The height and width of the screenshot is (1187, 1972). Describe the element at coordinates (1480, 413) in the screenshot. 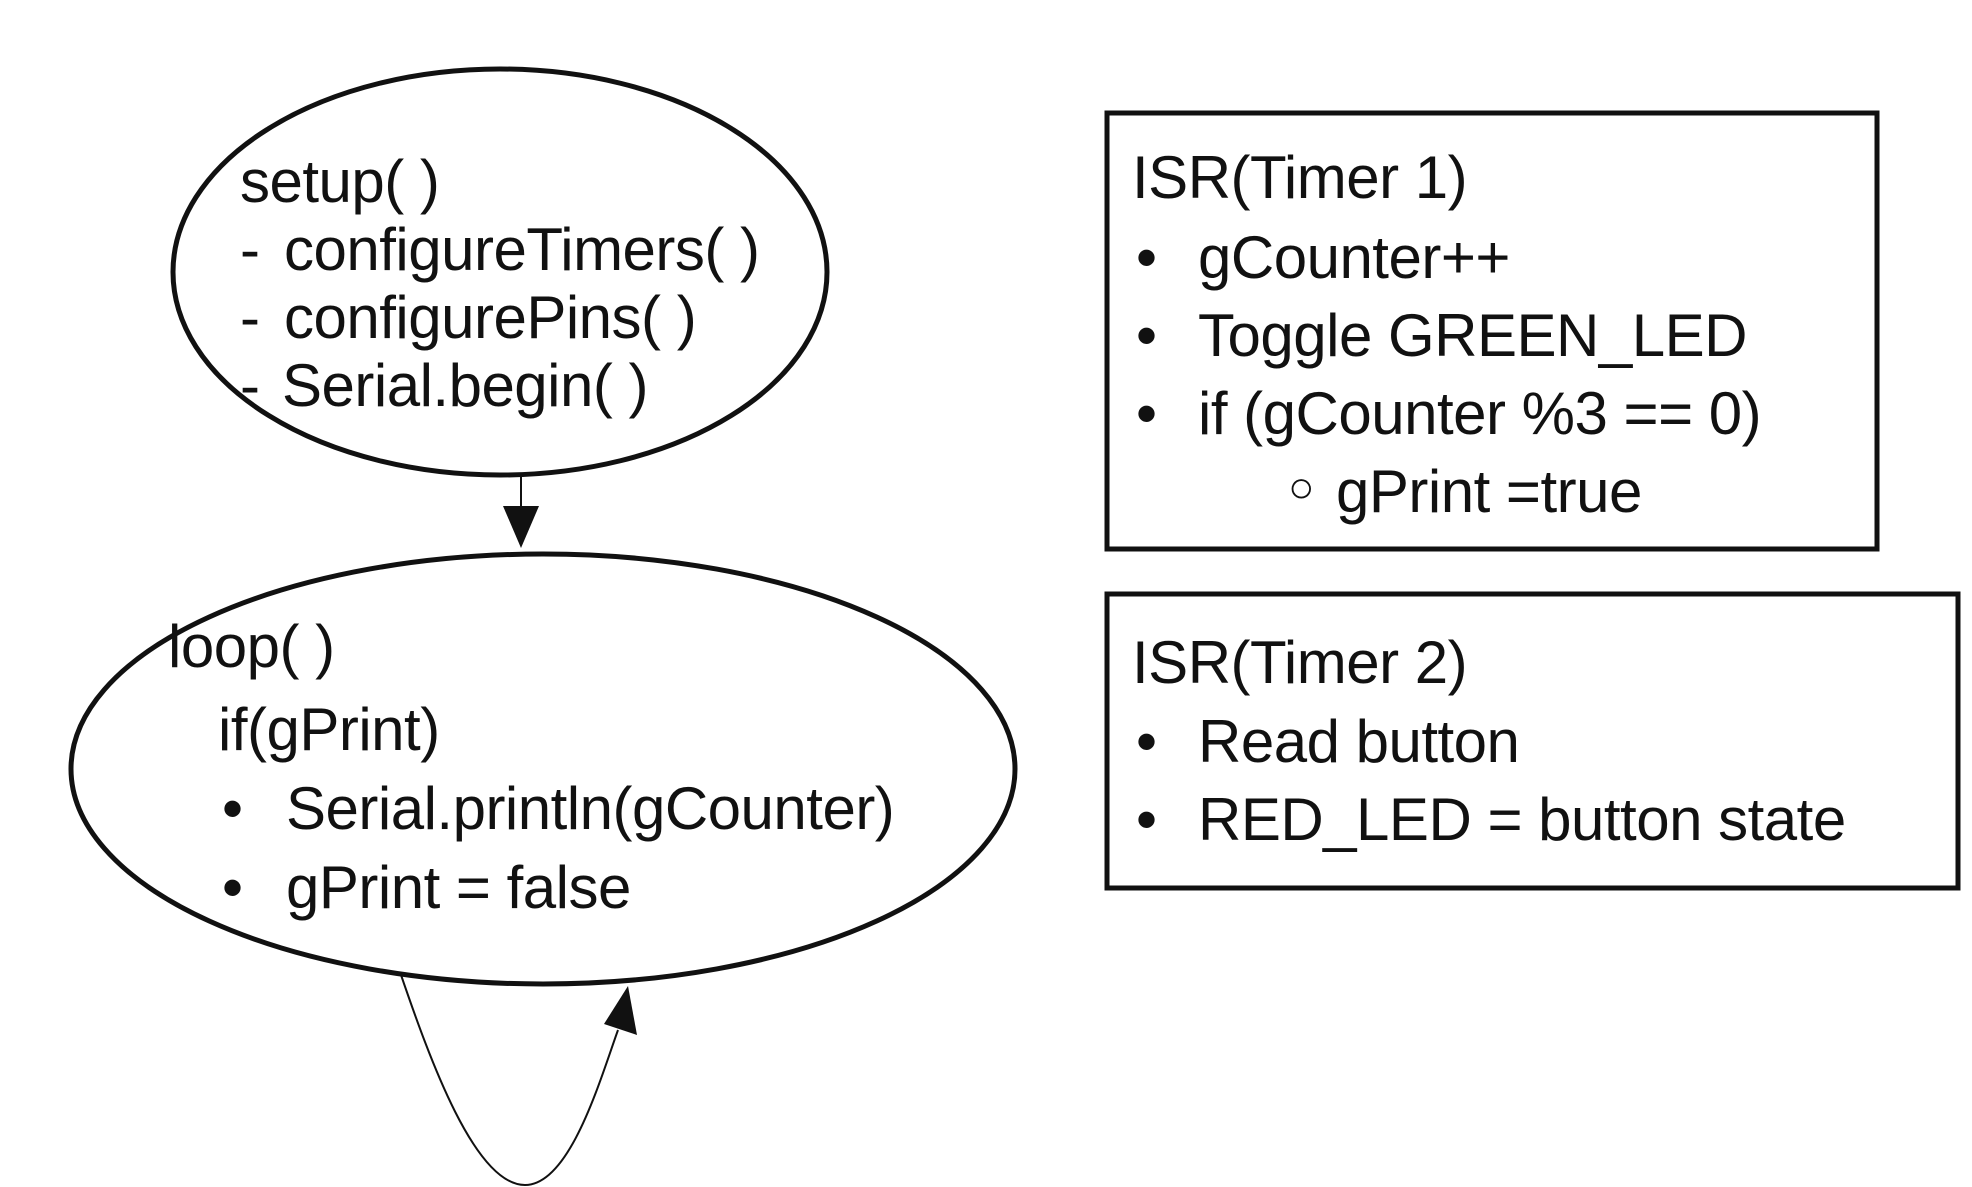

I see `isr-timer1-item-text: if (gCounter %3 == 0)` at that location.